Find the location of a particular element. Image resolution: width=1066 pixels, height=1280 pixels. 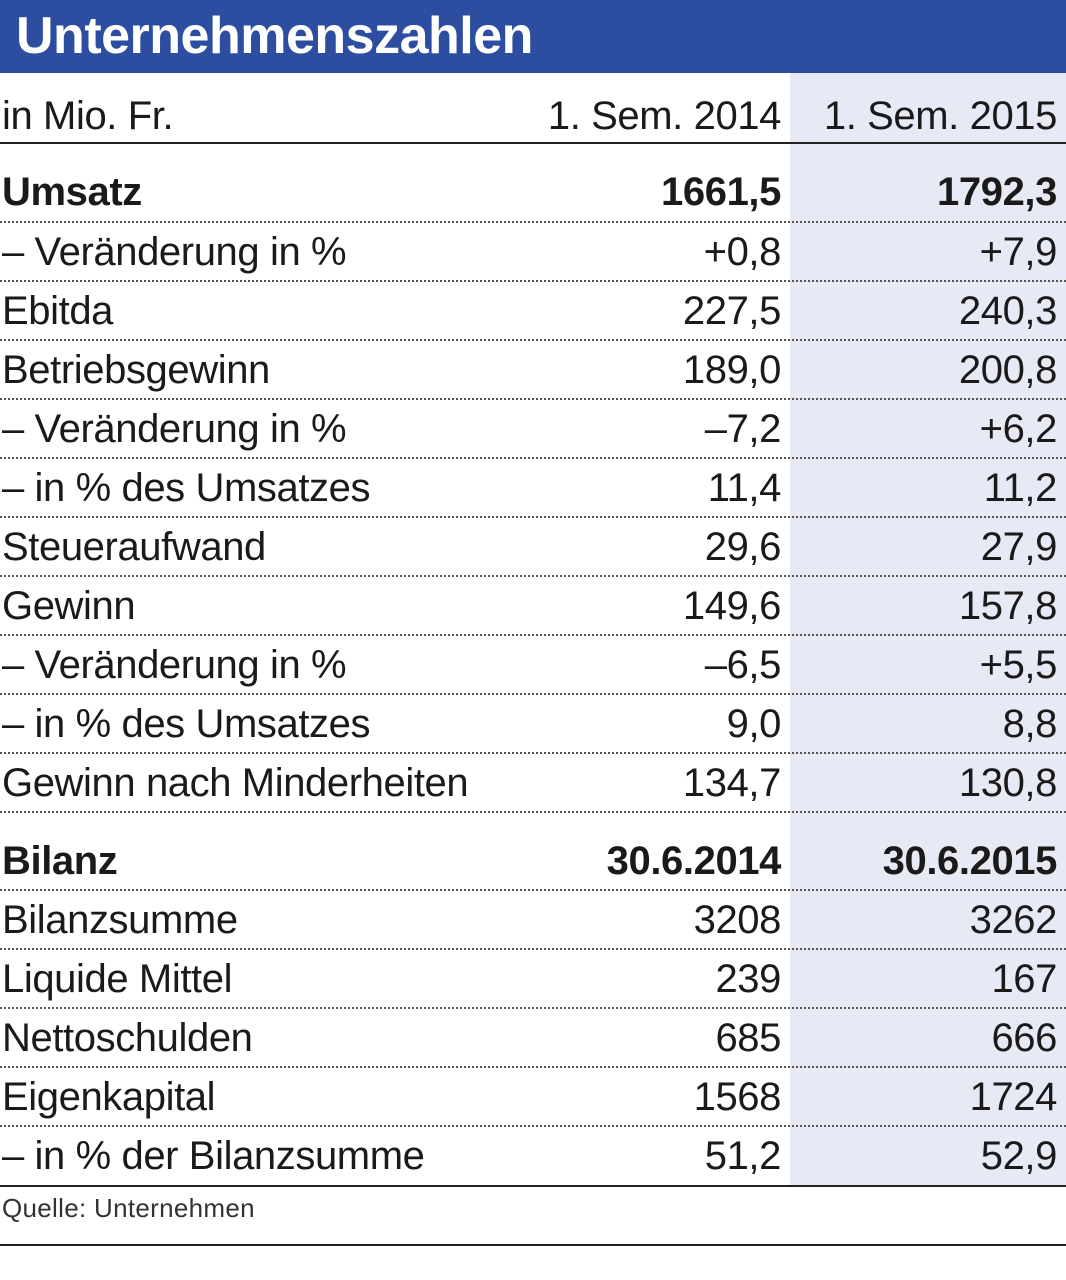

table-row: Steueraufwand 29,6 27,9 is located at coordinates (533, 547).